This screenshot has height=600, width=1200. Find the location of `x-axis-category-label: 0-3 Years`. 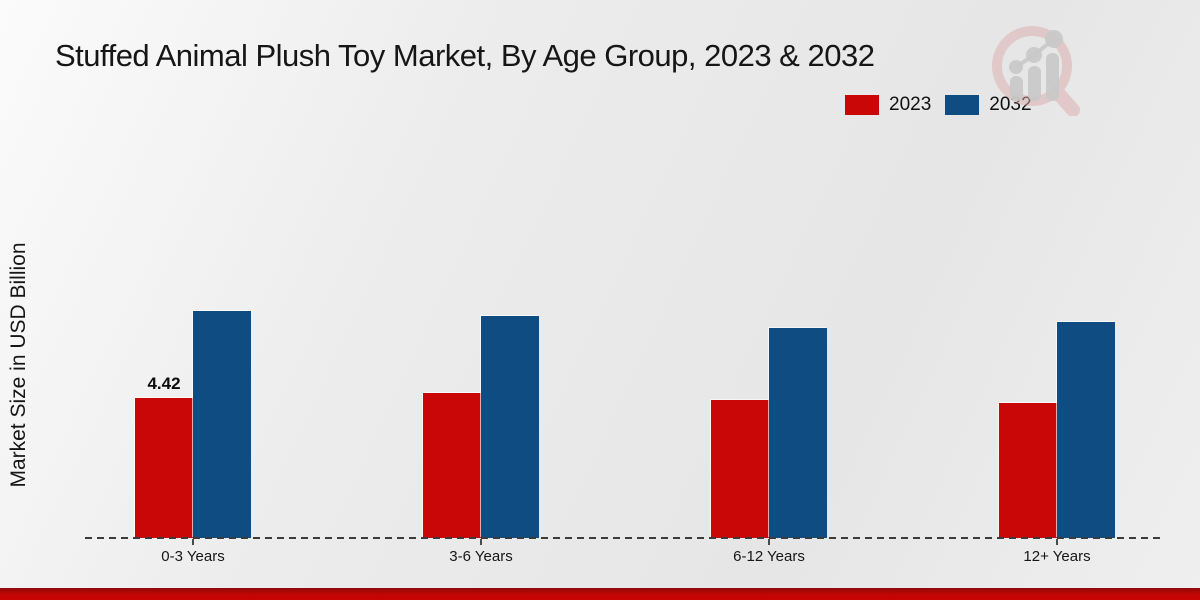

x-axis-category-label: 0-3 Years is located at coordinates (193, 556).